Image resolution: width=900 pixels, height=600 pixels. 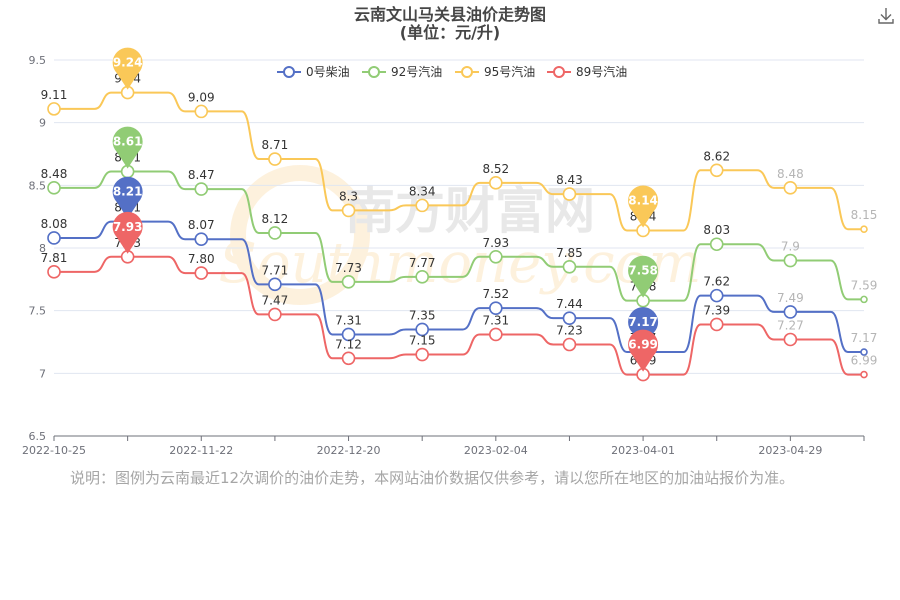 What do you see at coordinates (790, 247) in the screenshot?
I see `data-label: 7.9` at bounding box center [790, 247].